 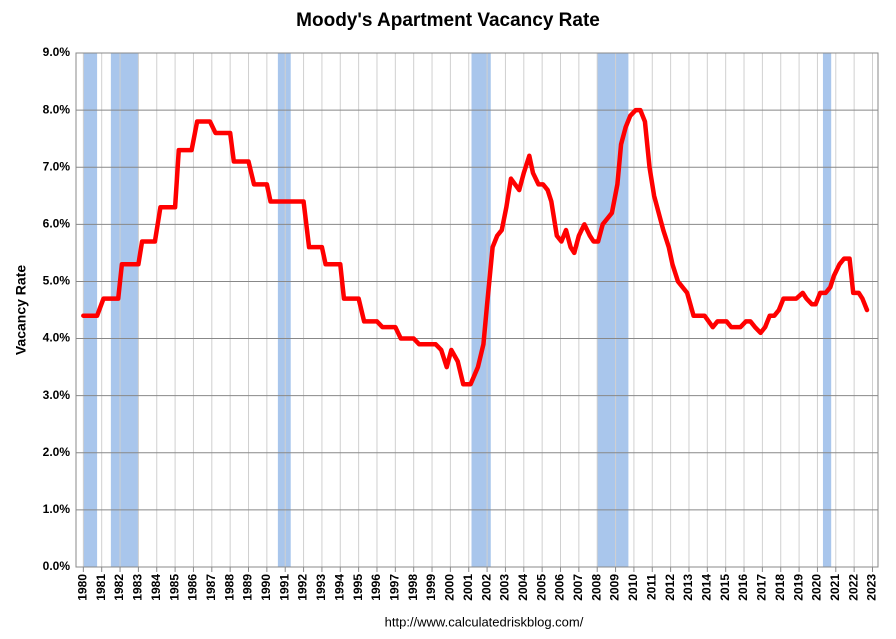 I want to click on y-tick-label: 3.0%, so click(x=57, y=395).